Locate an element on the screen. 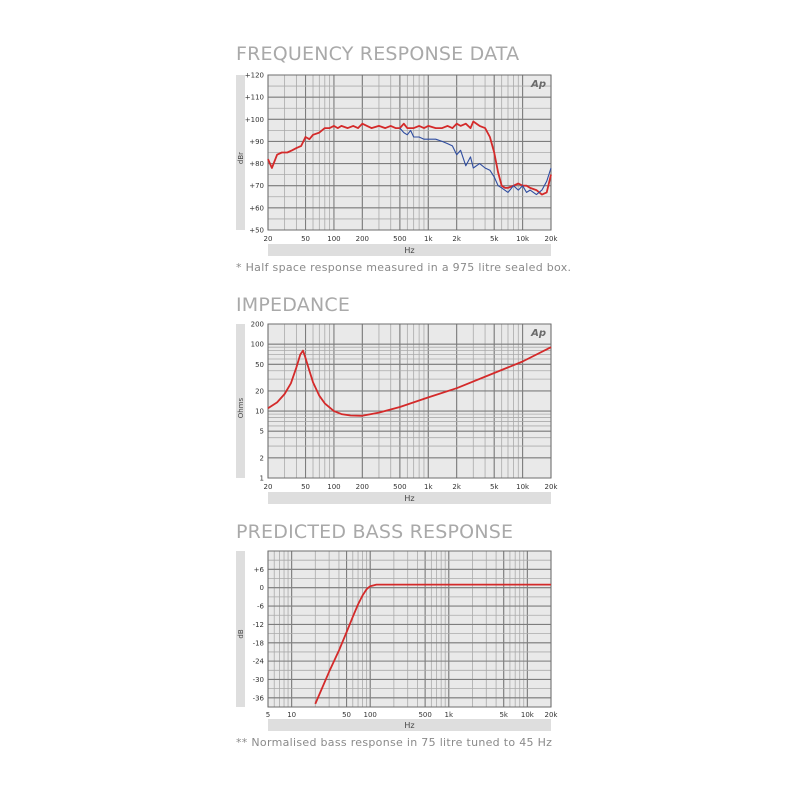 This screenshot has height=797, width=797. y-axis-label: dBr is located at coordinates (241, 158).